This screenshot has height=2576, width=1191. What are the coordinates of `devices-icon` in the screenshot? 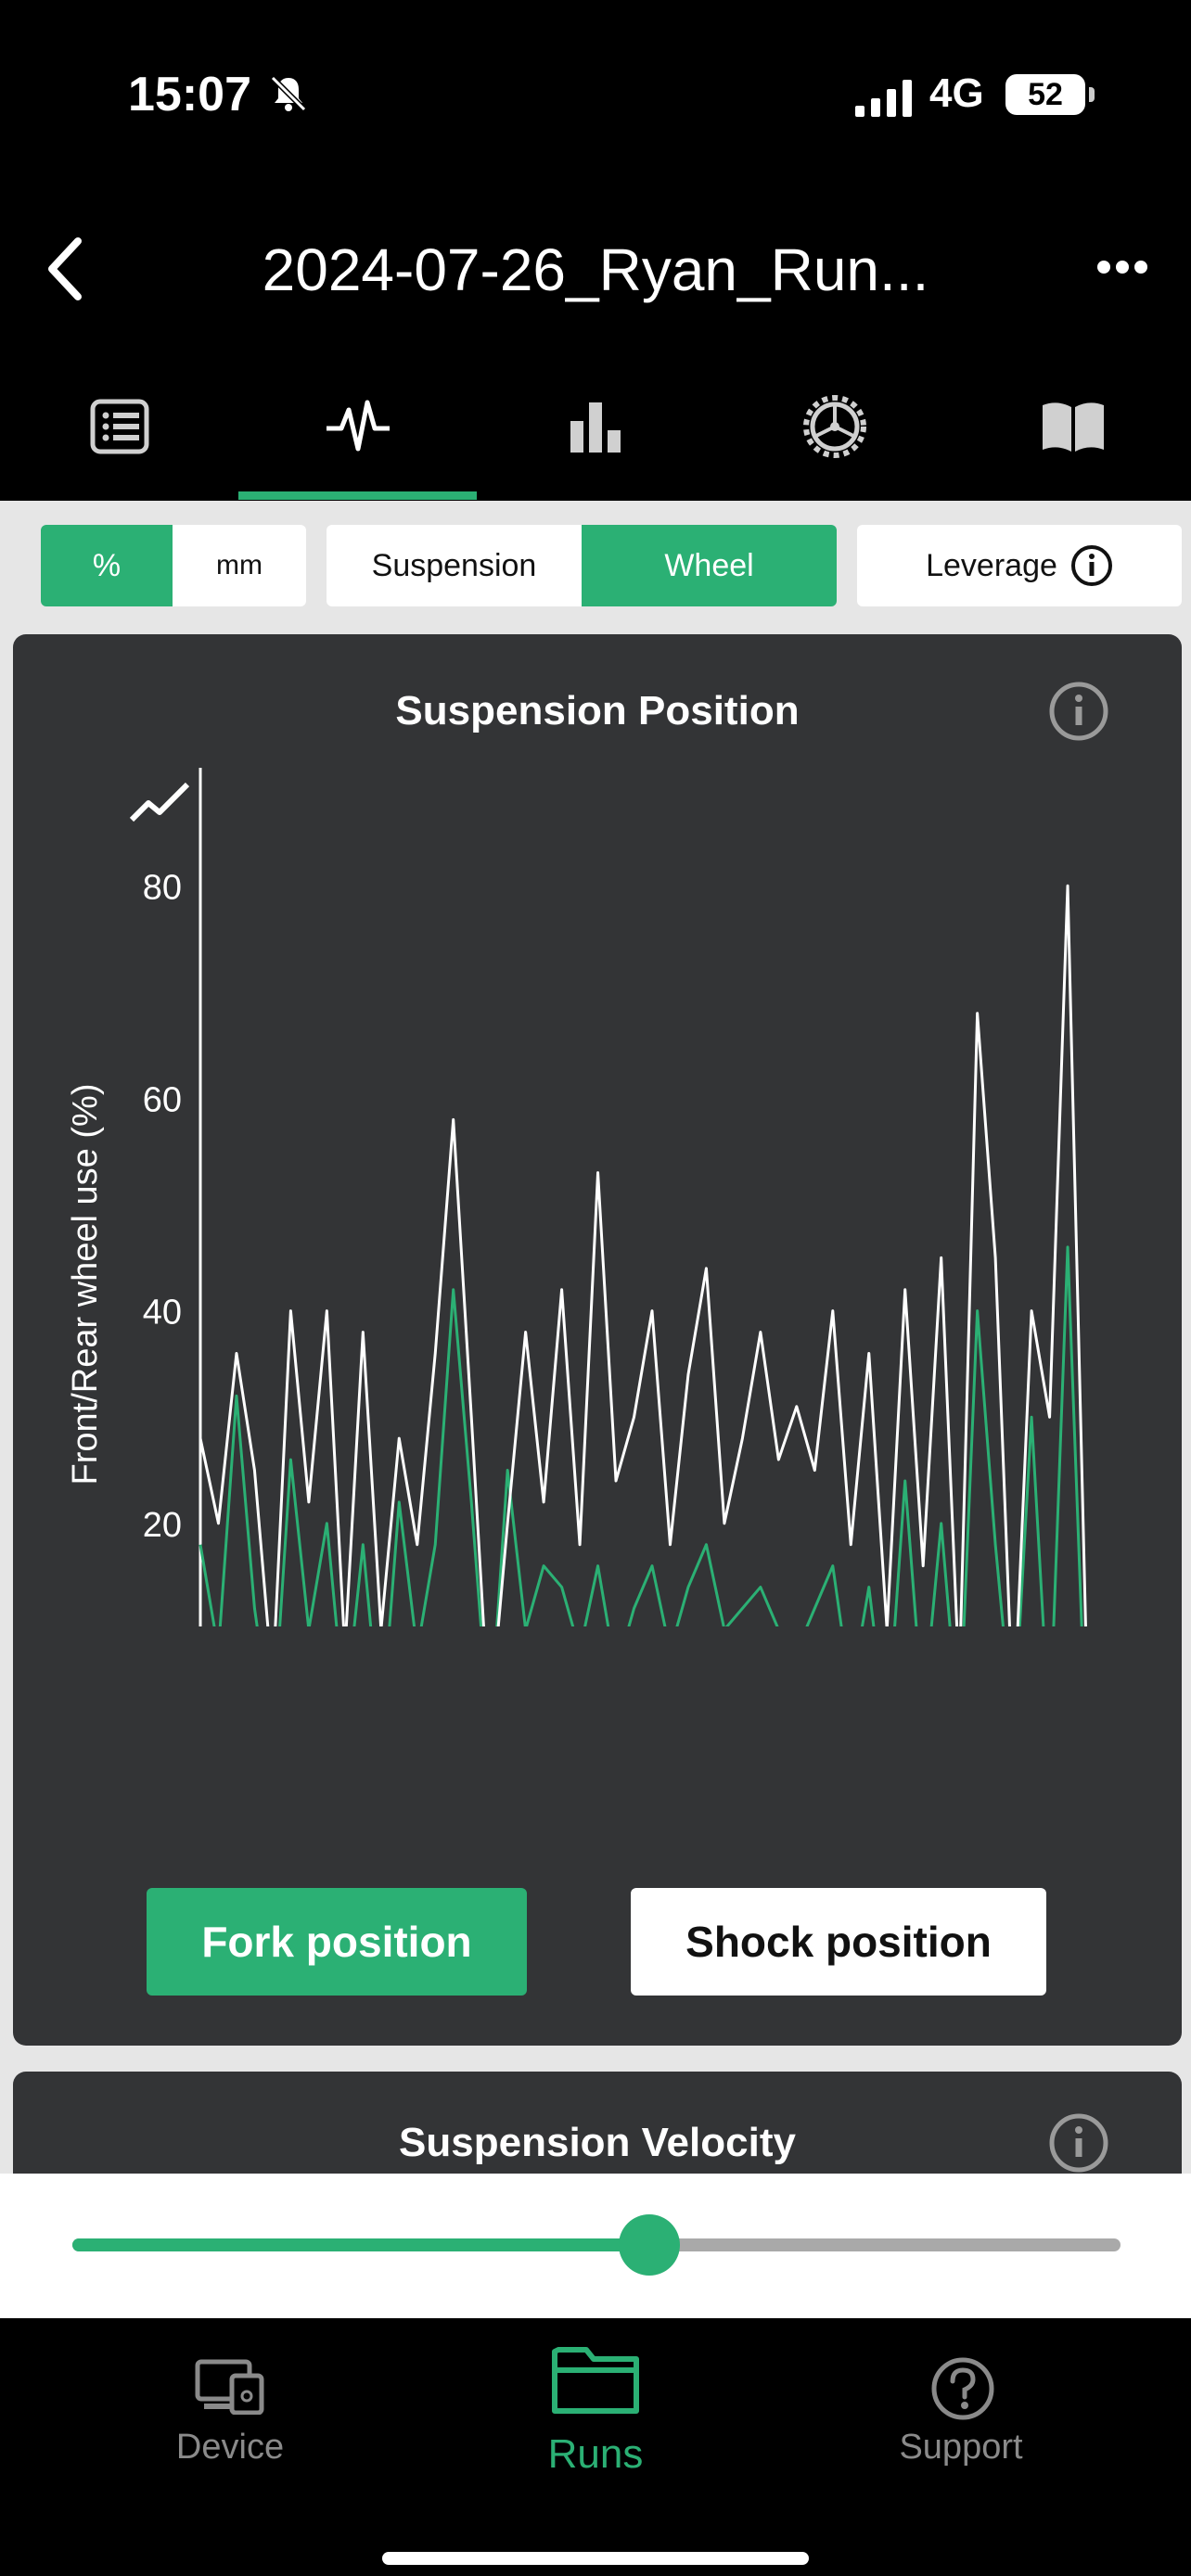 It's located at (229, 2387).